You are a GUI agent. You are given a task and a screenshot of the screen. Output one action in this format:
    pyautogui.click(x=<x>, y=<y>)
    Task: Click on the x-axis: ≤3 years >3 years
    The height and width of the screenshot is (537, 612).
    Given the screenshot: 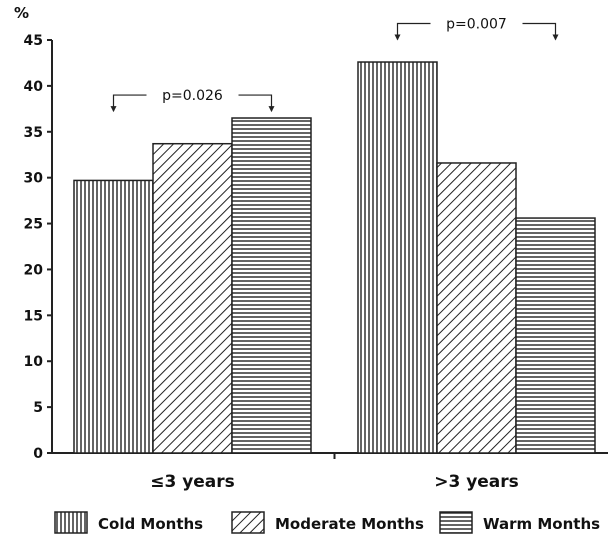 What is the action you would take?
    pyautogui.click(x=330, y=472)
    